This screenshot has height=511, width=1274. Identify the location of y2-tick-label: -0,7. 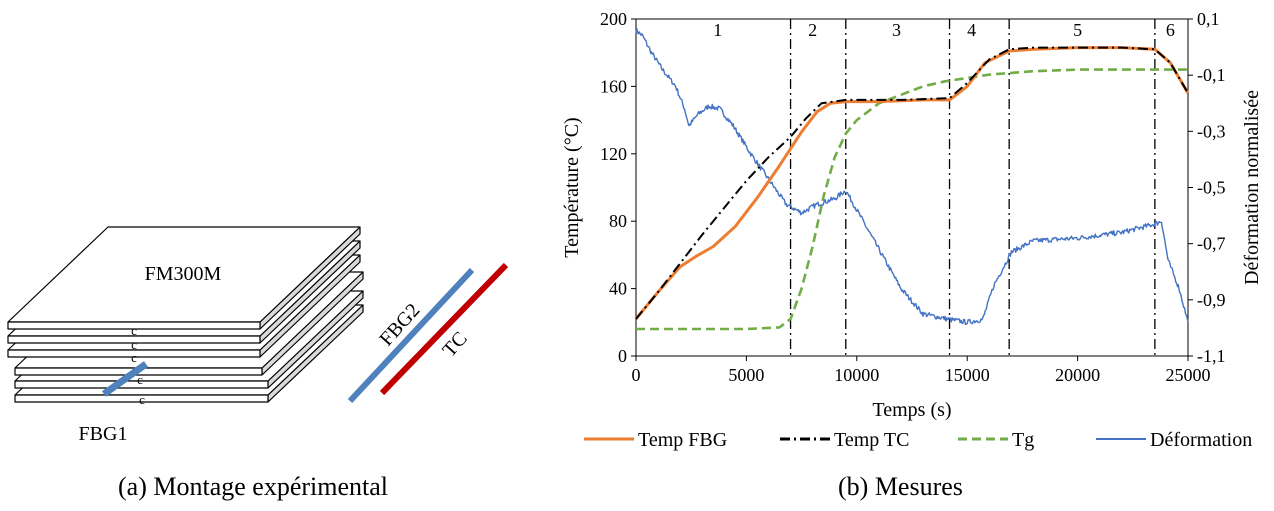
(1211, 244).